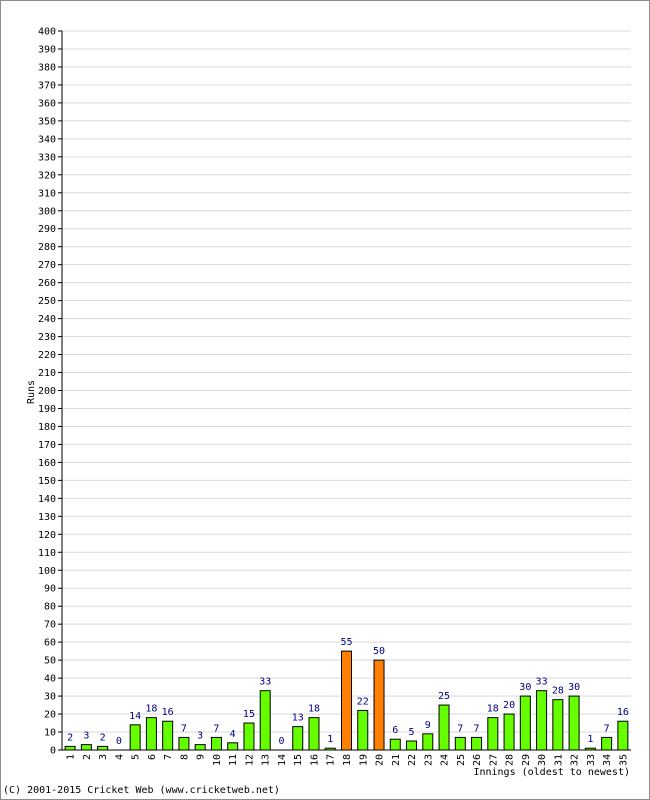 The image size is (650, 800). Describe the element at coordinates (50, 625) in the screenshot. I see `y-tick-label: 70` at that location.